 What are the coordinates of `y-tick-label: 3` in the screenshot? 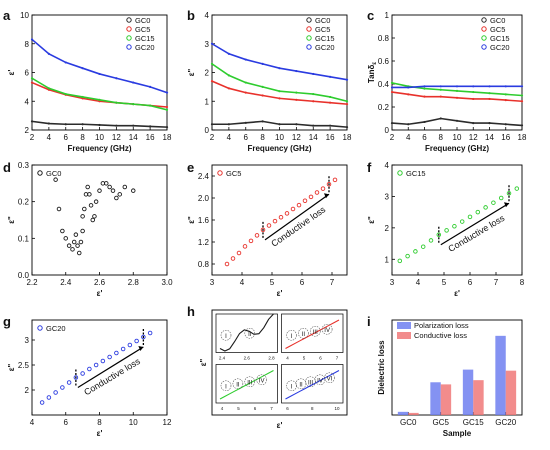 It's located at (207, 44).